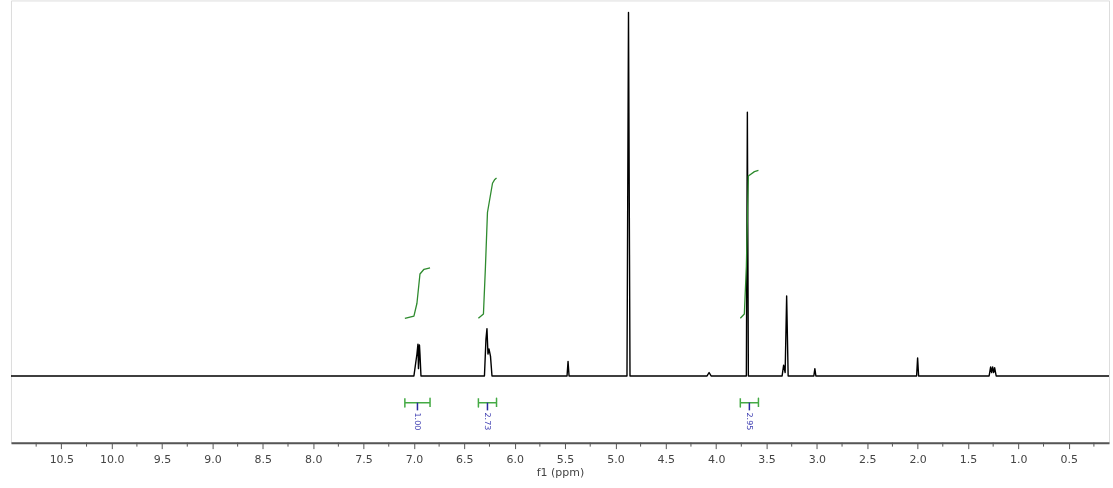 Image resolution: width=1113 pixels, height=488 pixels. Describe the element at coordinates (716, 460) in the screenshot. I see `x-tick-label: 4.0` at that location.